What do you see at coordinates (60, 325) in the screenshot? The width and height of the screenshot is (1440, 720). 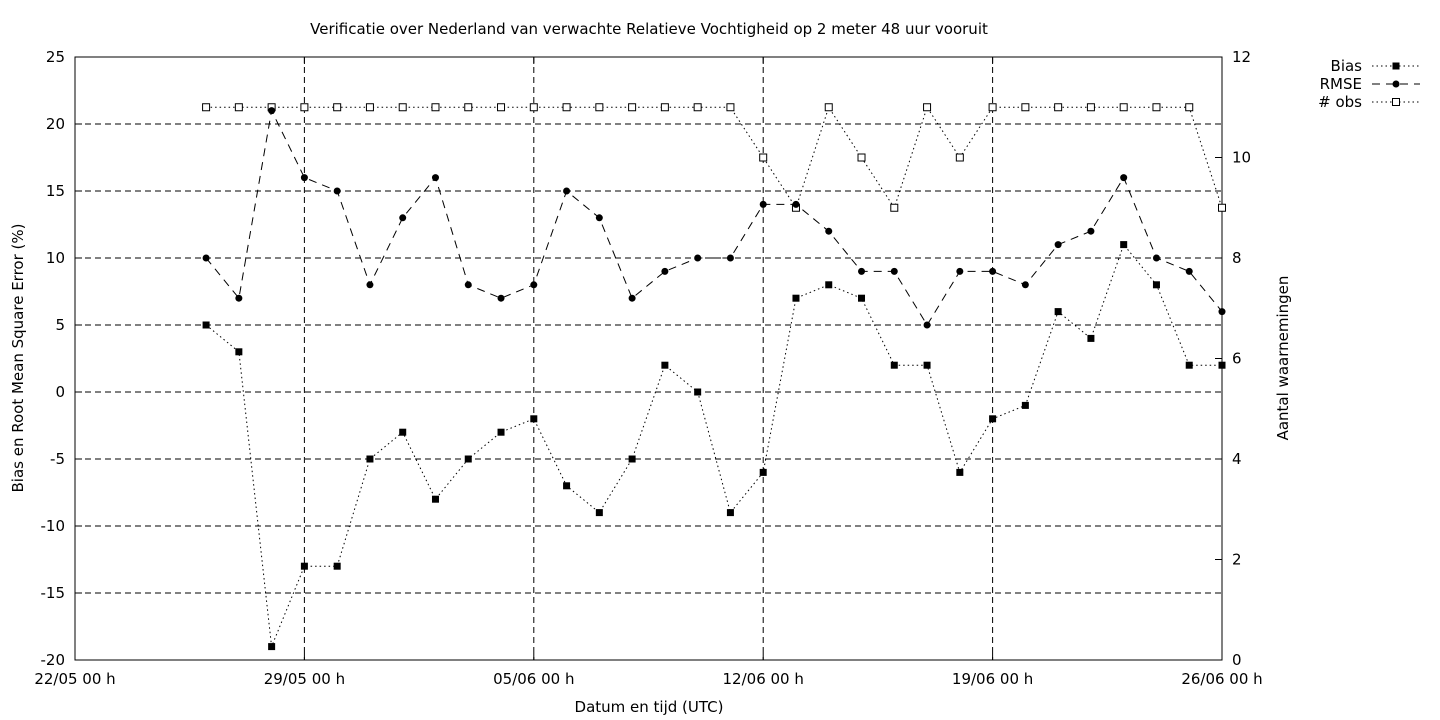 I see `y-tick-label: 5` at bounding box center [60, 325].